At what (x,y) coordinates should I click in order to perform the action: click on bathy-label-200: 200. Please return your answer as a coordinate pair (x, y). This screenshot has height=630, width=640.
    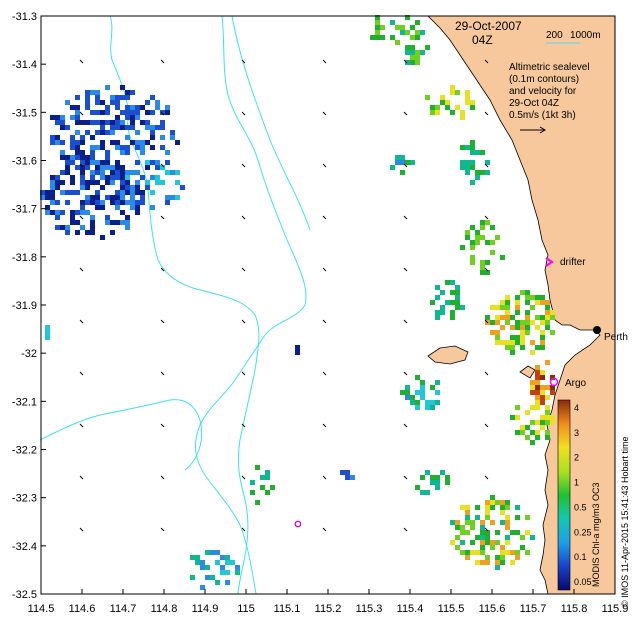
    Looking at the image, I should click on (554, 35).